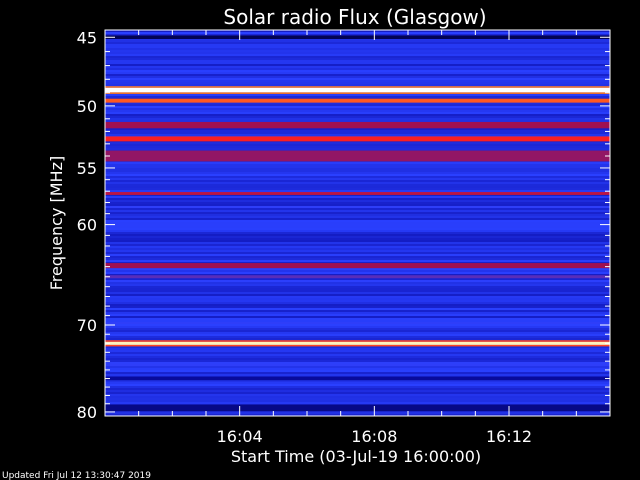  I want to click on y-tick-label: 45, so click(87, 37).